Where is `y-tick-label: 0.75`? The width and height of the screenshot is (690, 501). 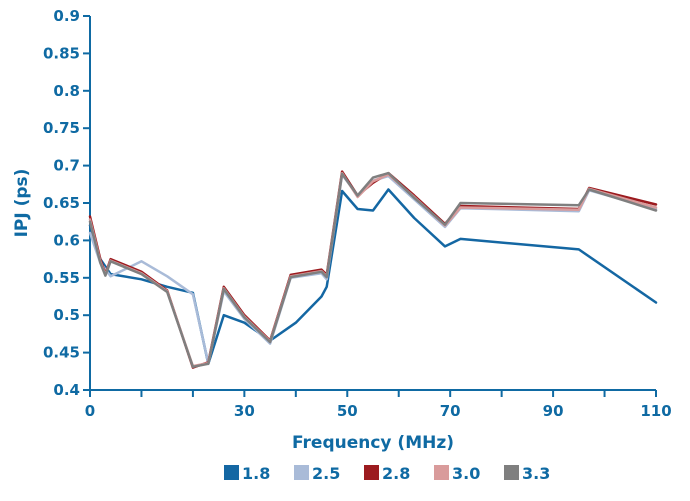 y-tick-label: 0.75 is located at coordinates (61, 128).